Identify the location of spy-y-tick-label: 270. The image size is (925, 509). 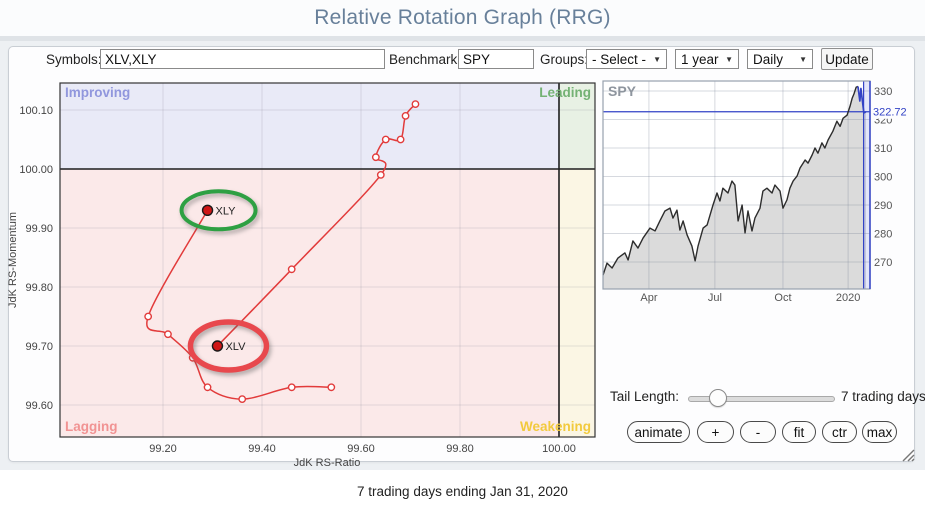
(883, 263).